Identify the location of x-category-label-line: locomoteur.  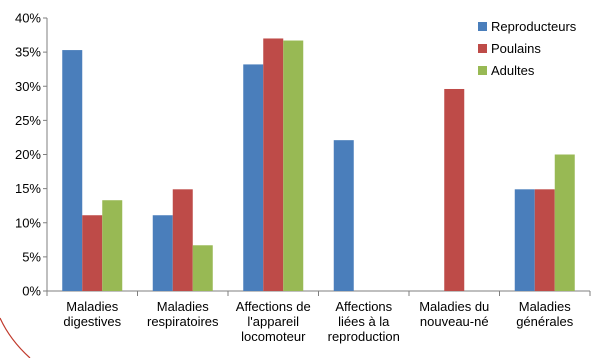
(273, 336).